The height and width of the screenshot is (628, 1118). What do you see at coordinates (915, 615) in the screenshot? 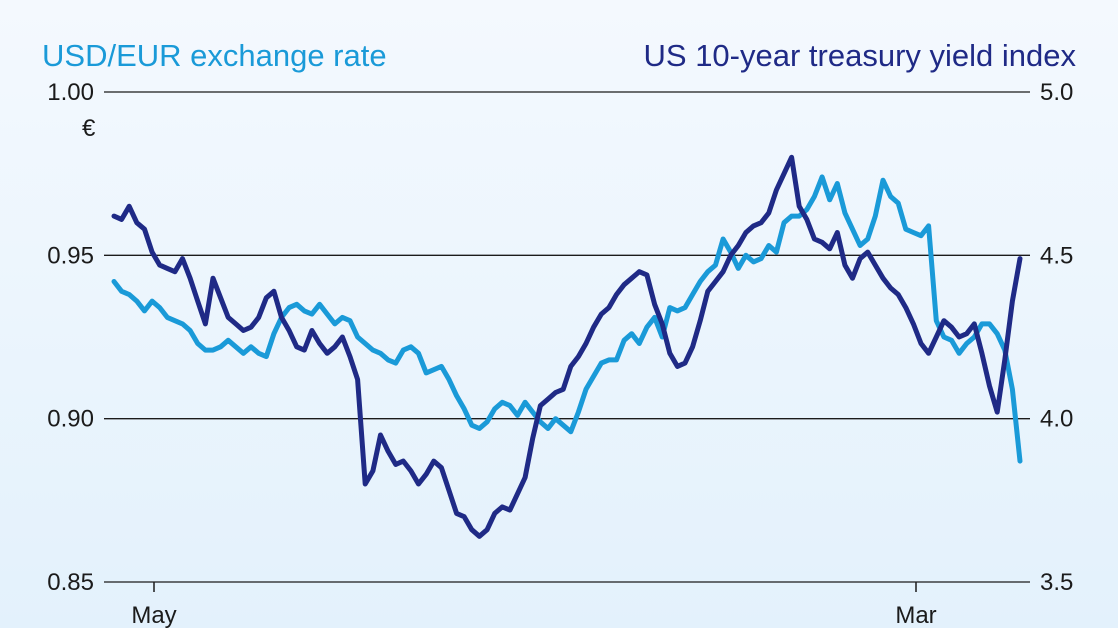
I see `x-axis-tick-label: Mar` at bounding box center [915, 615].